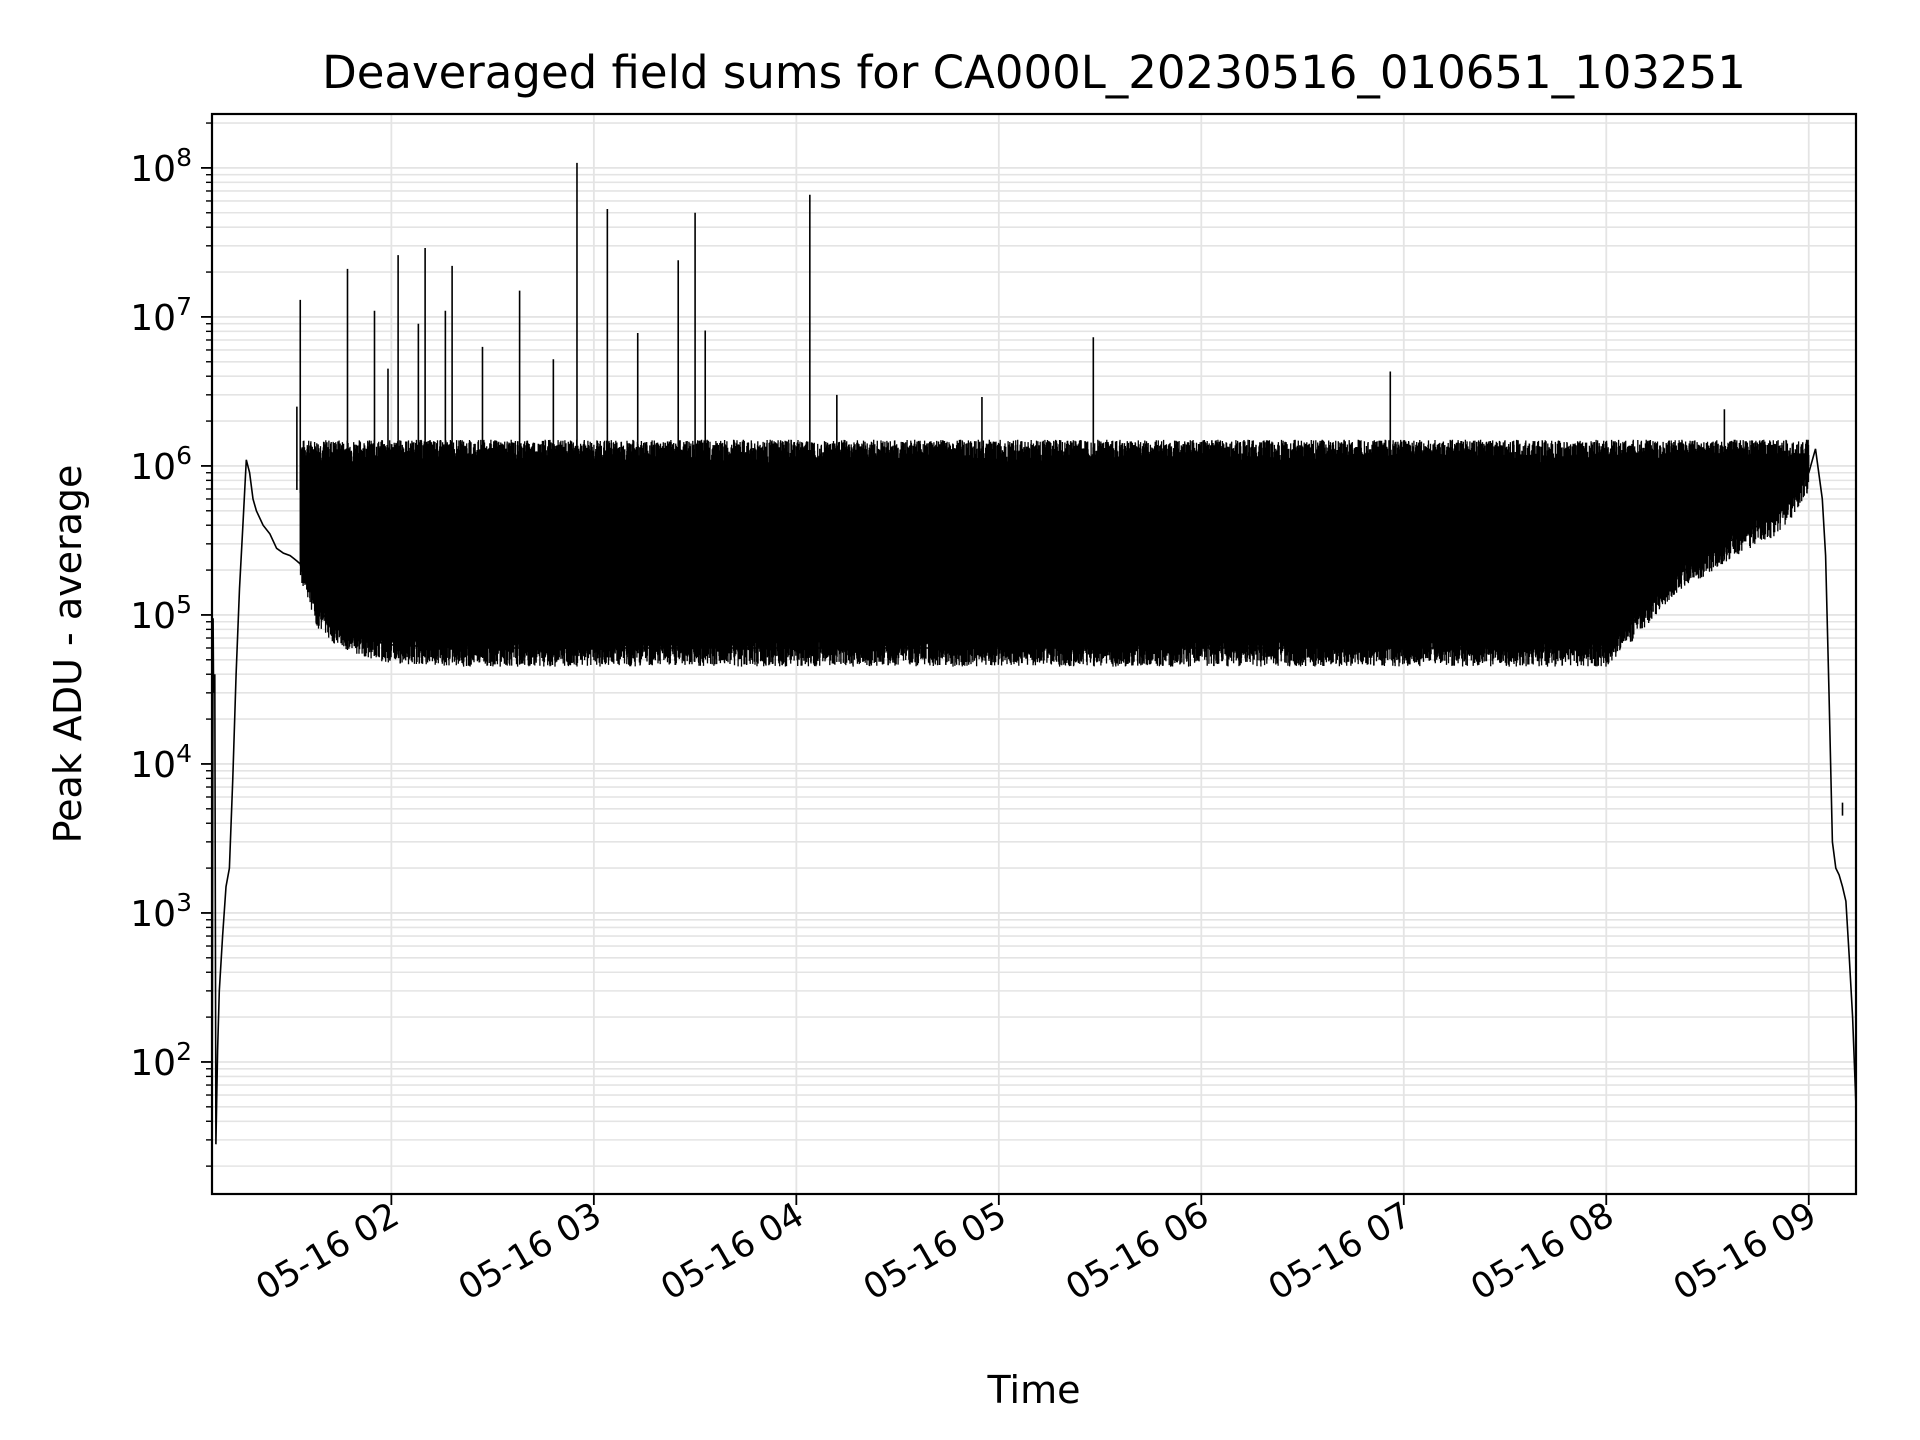  Describe the element at coordinates (161, 166) in the screenshot. I see `y-tick-label: 10⁸` at that location.